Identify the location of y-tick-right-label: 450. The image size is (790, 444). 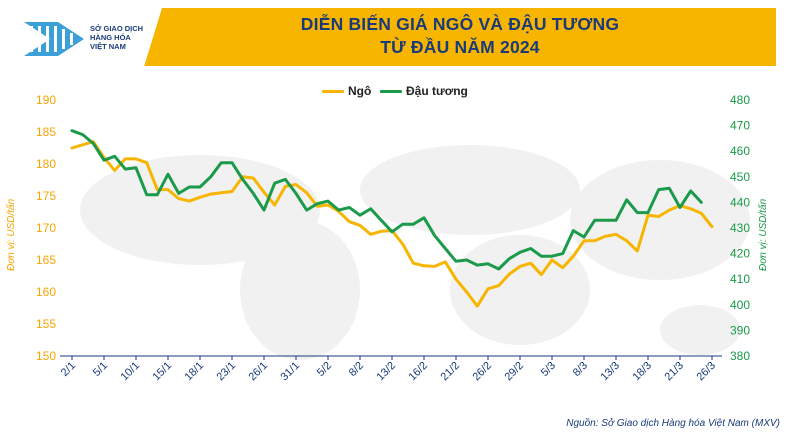
(740, 177).